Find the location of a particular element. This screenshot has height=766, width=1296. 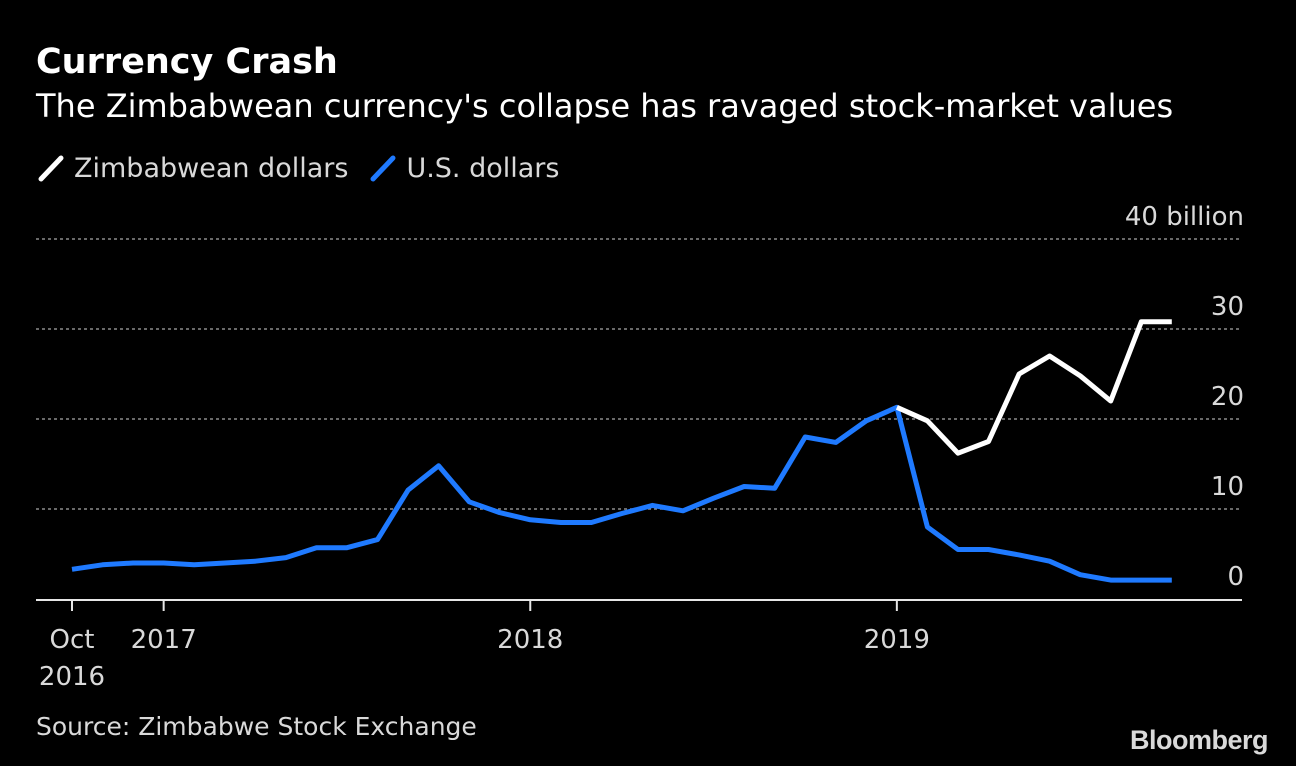

x-tick-label-2: 2018 is located at coordinates (530, 640).